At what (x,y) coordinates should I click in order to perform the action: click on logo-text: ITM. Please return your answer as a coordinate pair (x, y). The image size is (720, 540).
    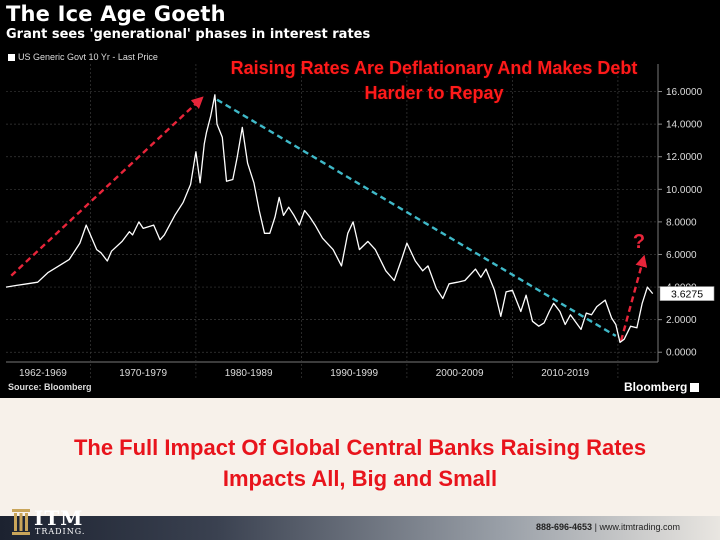
    Looking at the image, I should click on (59, 518).